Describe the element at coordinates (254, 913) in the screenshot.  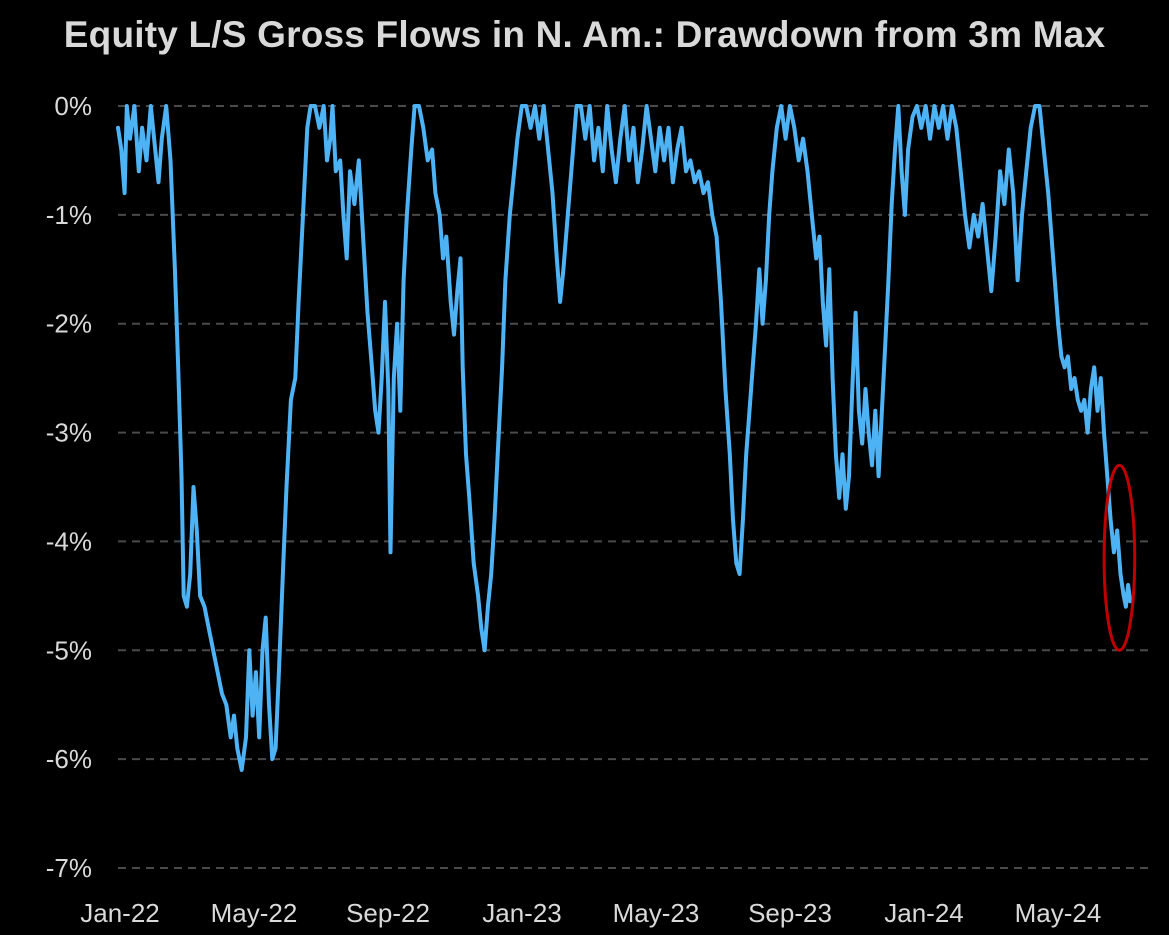
I see `x-tick-label: May-22` at that location.